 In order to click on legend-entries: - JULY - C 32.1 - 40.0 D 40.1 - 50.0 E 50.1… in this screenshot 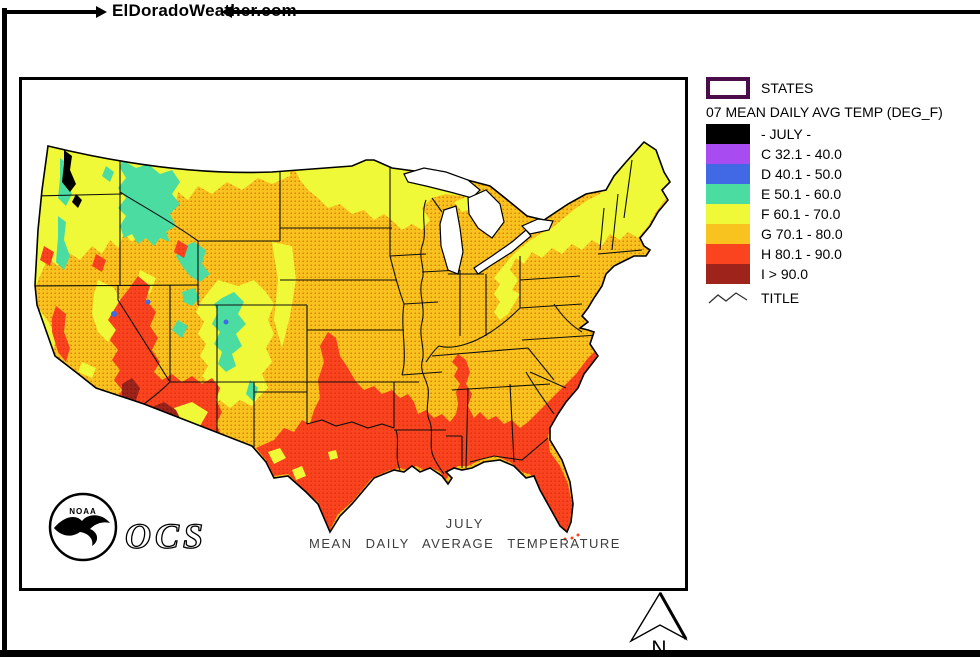, I will do `click(842, 204)`.